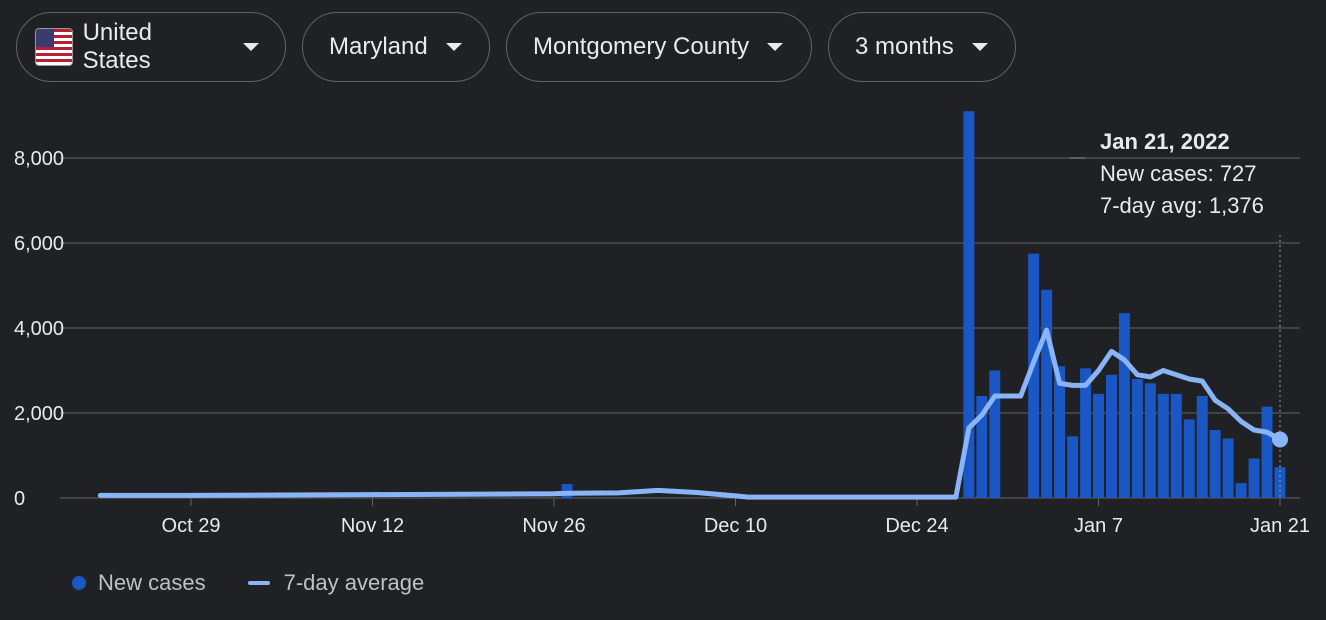 The image size is (1326, 620). Describe the element at coordinates (117, 46) in the screenshot. I see `country-dropdown-label: United States` at that location.